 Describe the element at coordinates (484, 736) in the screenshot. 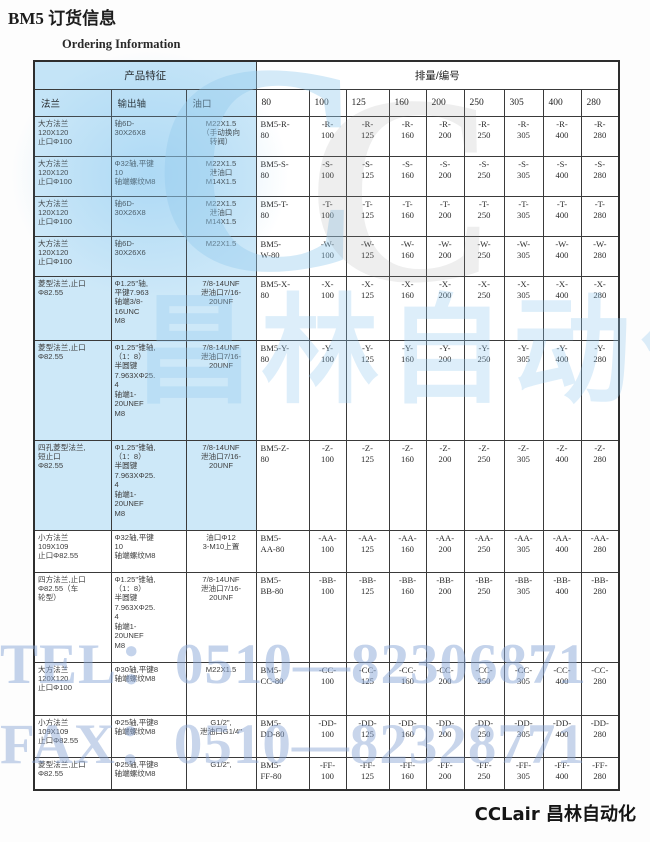

I see `order-code-cell: -DD- 250` at that location.